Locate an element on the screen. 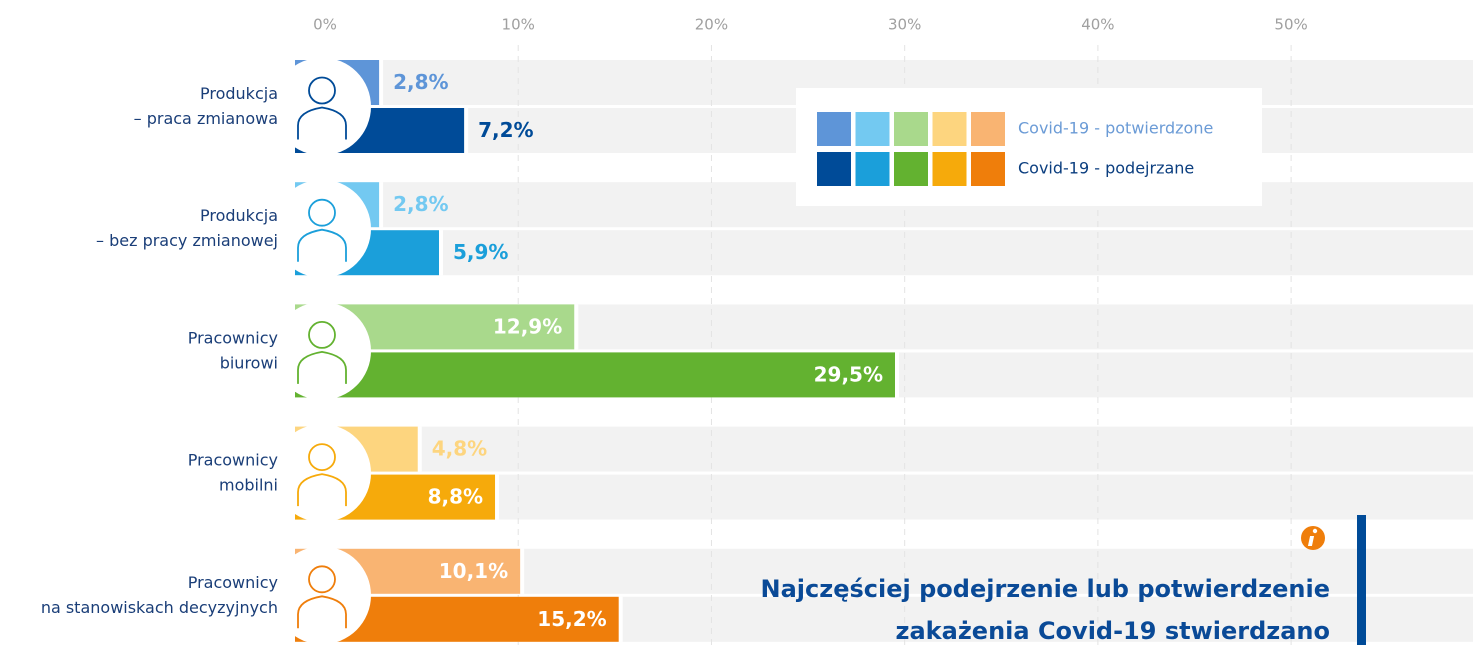 This screenshot has width=1473, height=645. info-icon-dot is located at coordinates (1315, 531).